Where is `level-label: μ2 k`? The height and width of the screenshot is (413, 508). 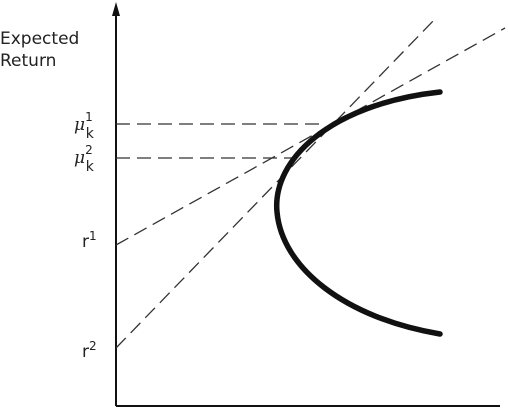
level-label: μ2 k is located at coordinates (84, 159).